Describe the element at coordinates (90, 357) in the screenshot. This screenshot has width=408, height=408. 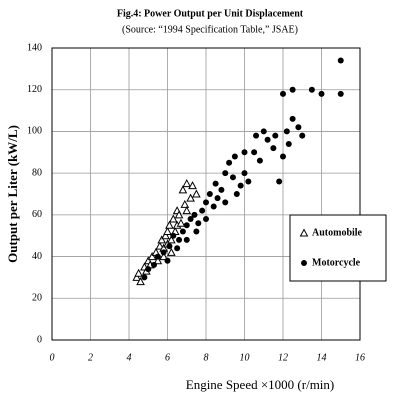
I see `x-tick-label: 2` at that location.